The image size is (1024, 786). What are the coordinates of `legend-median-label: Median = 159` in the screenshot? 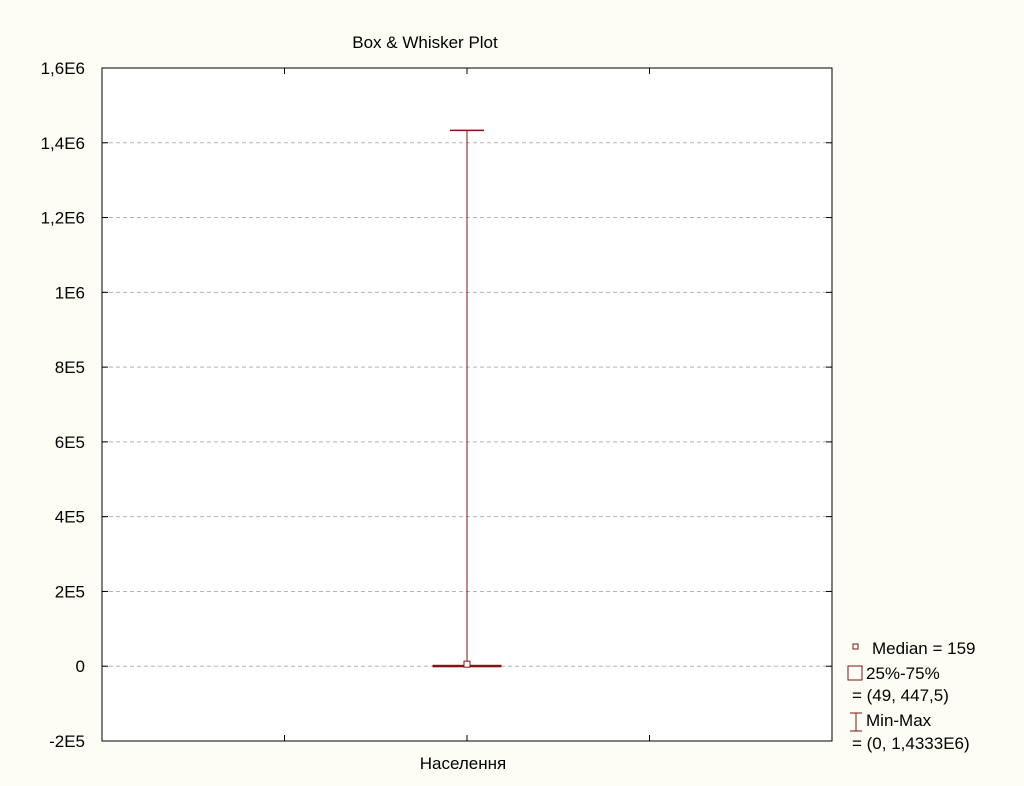 It's located at (924, 648).